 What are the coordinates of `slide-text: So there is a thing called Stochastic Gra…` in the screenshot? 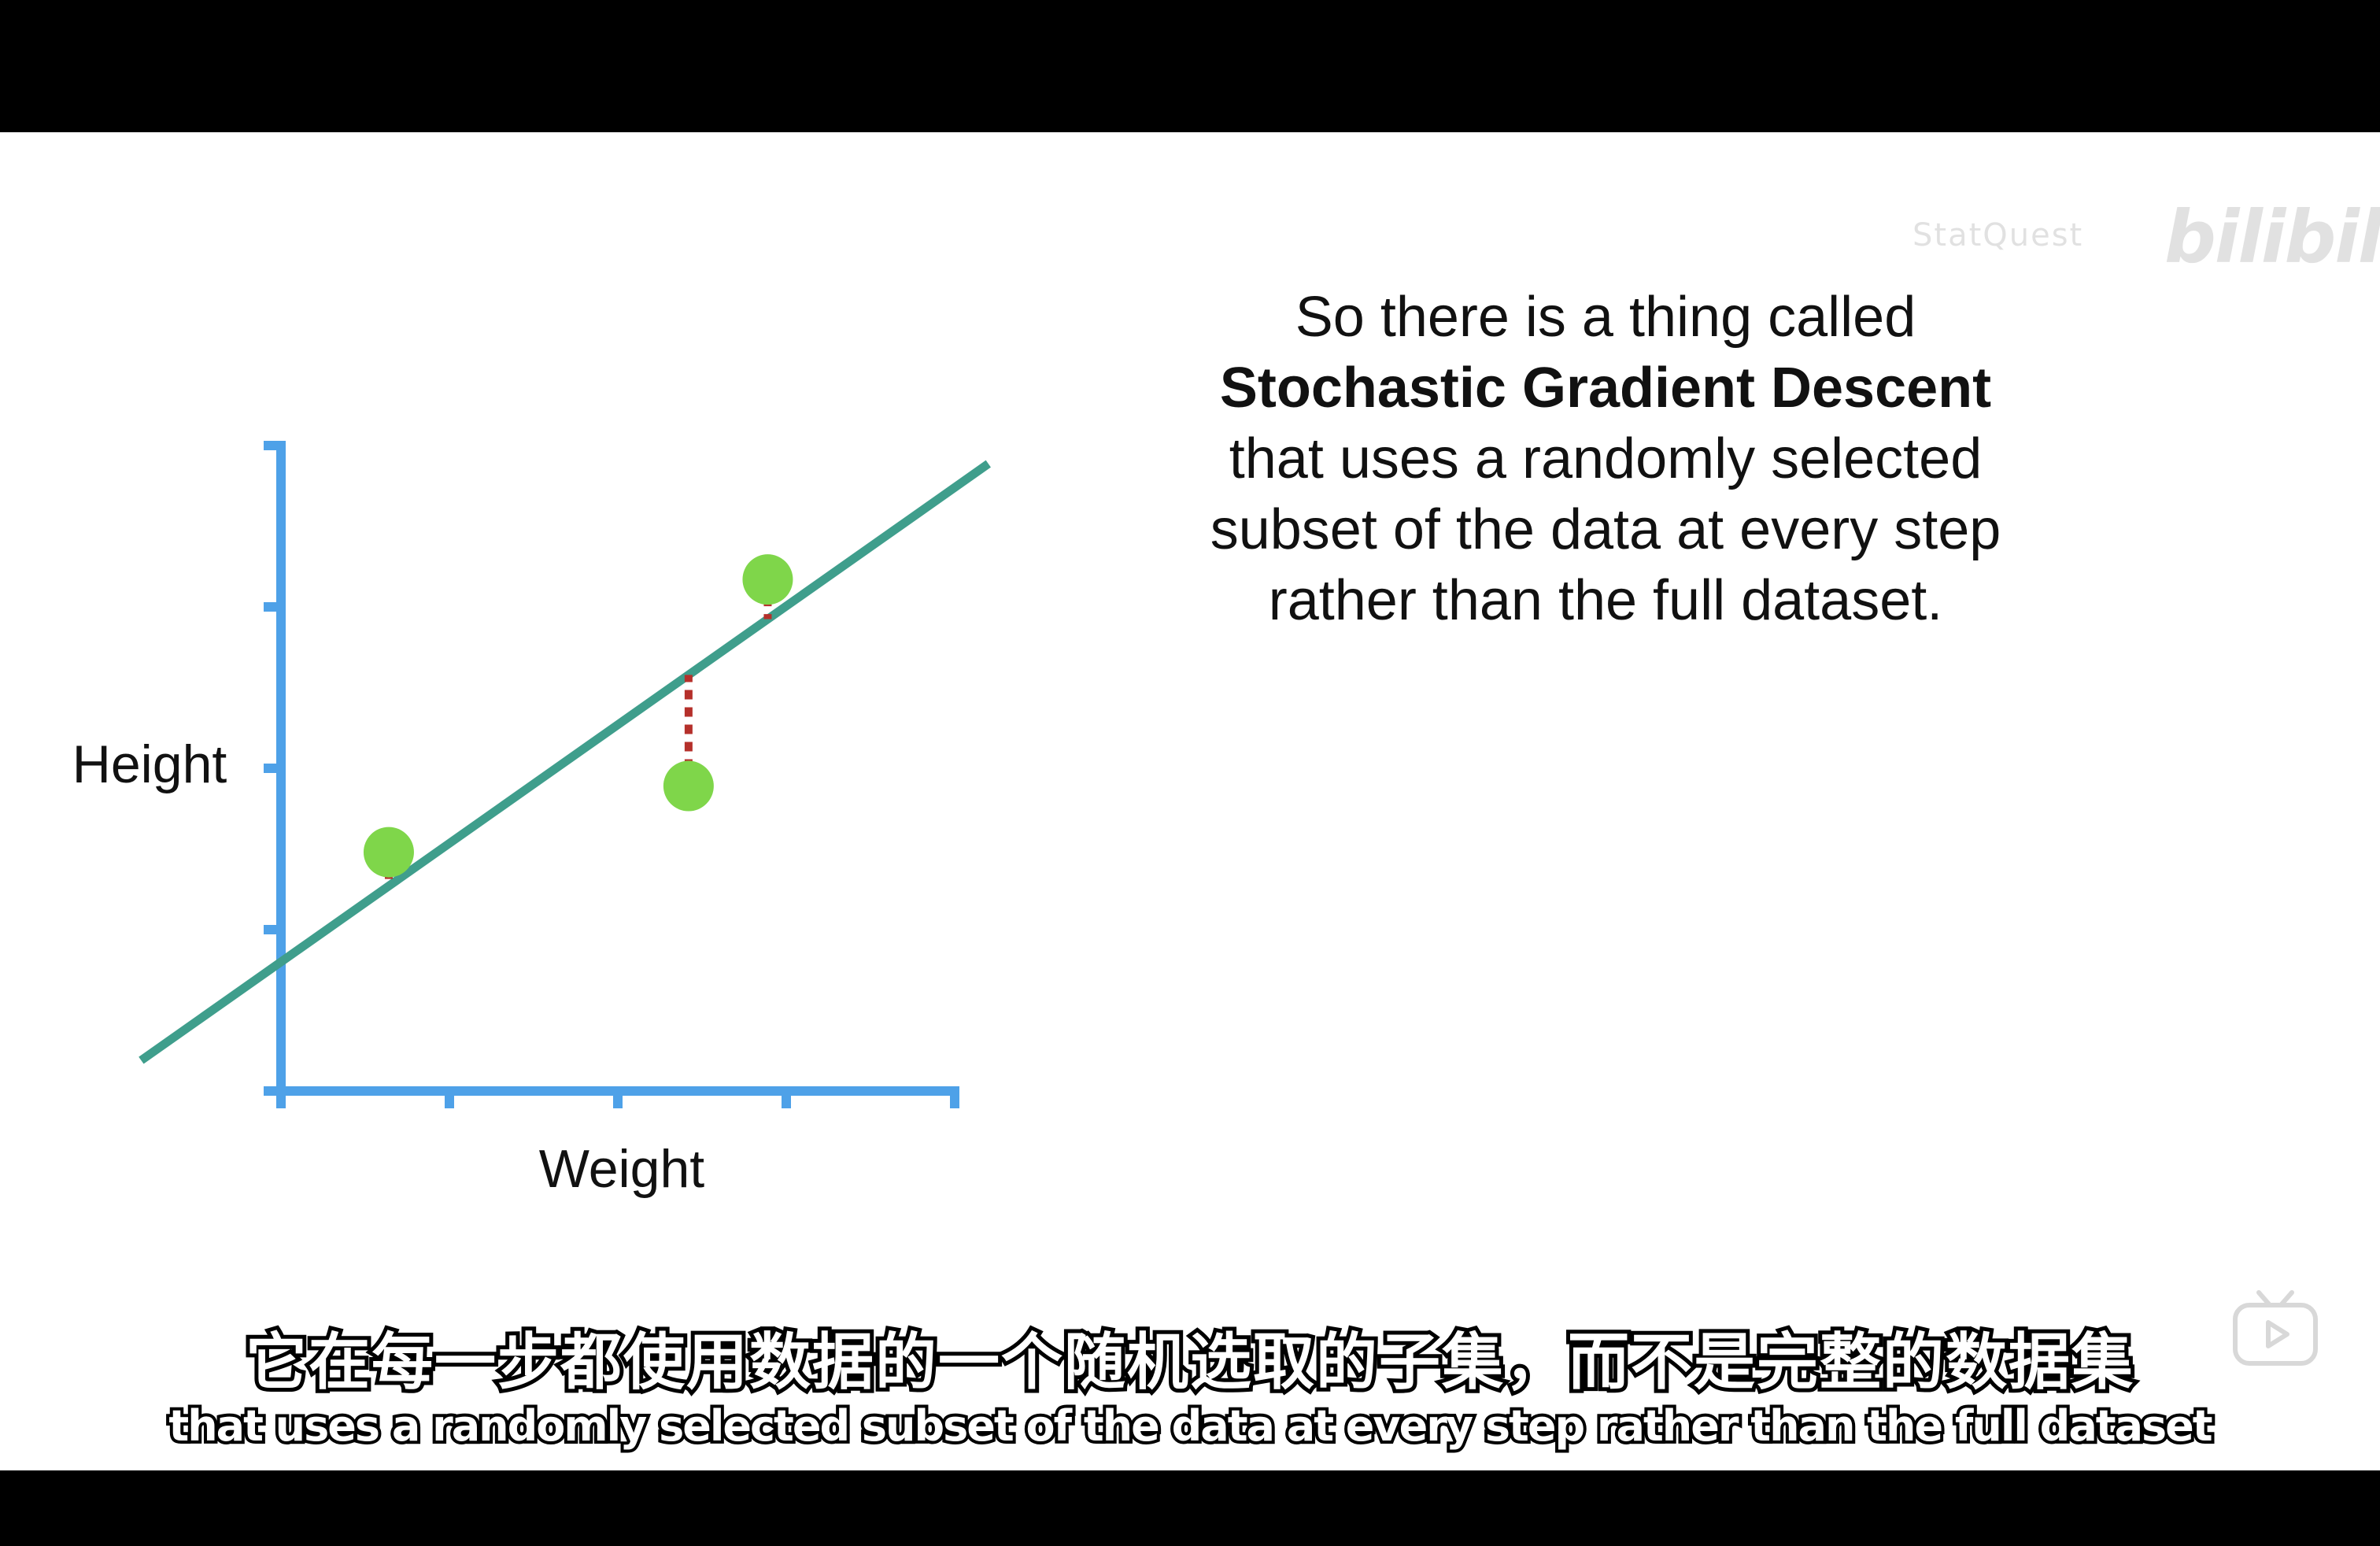 It's located at (1605, 459).